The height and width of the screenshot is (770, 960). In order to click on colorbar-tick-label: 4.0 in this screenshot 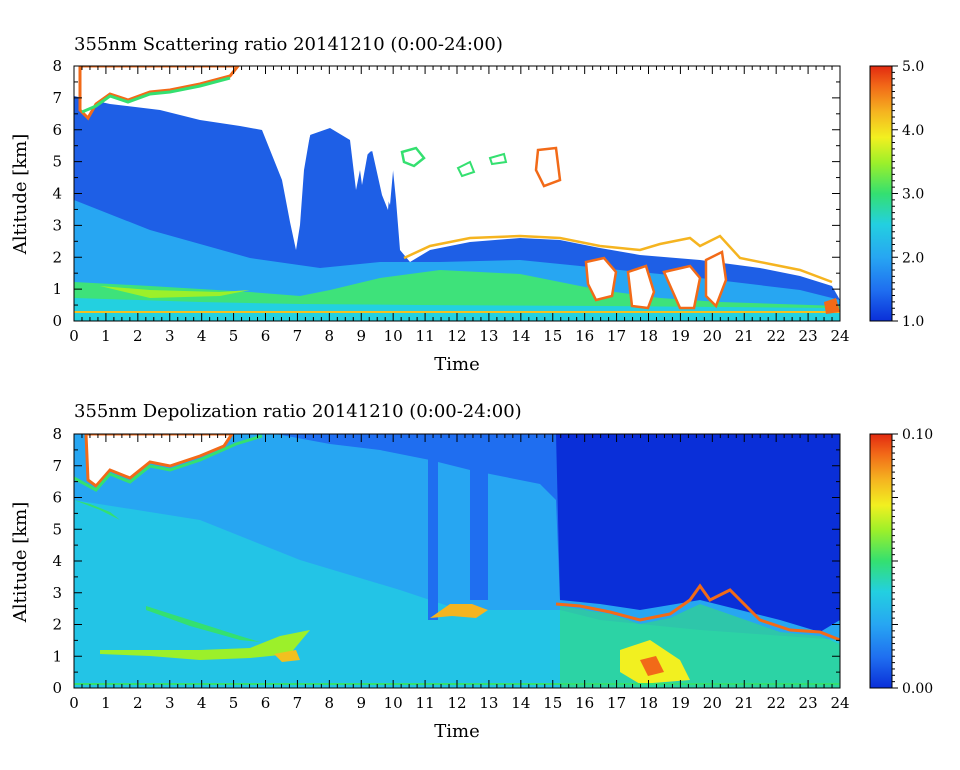, I will do `click(913, 131)`.